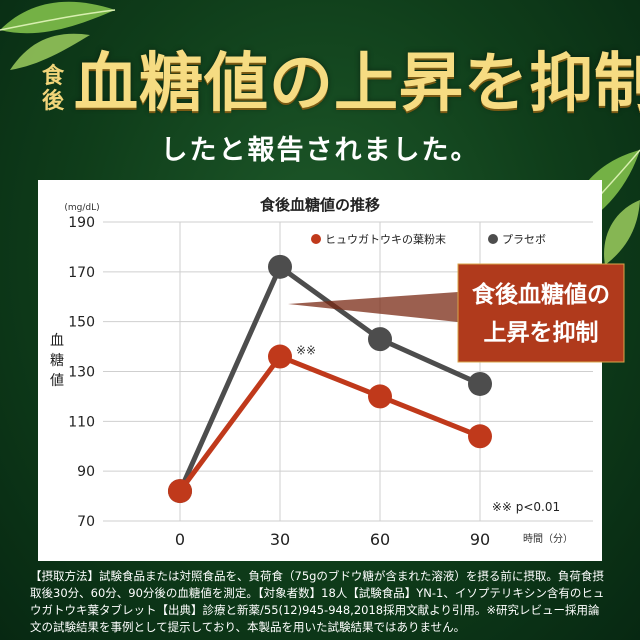 The height and width of the screenshot is (640, 640). What do you see at coordinates (81, 223) in the screenshot?
I see `y-tick-label-6: 190` at bounding box center [81, 223].